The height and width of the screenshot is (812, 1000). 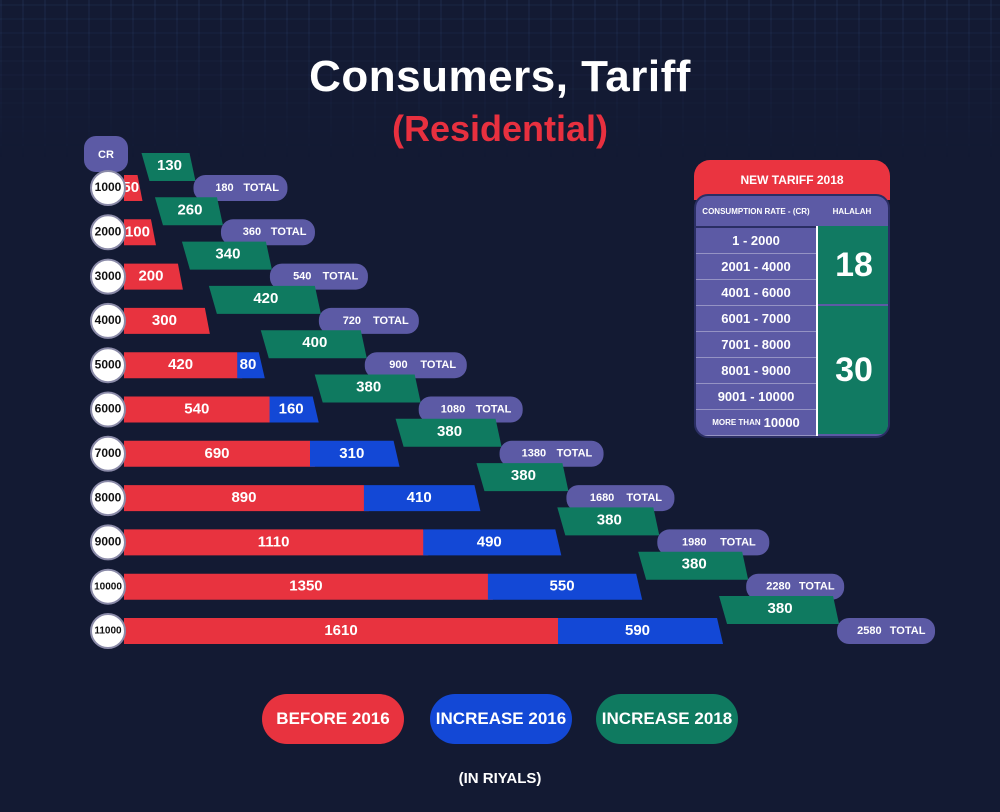 I want to click on tariff-rate-row: 7001 - 8000, so click(x=756, y=345).